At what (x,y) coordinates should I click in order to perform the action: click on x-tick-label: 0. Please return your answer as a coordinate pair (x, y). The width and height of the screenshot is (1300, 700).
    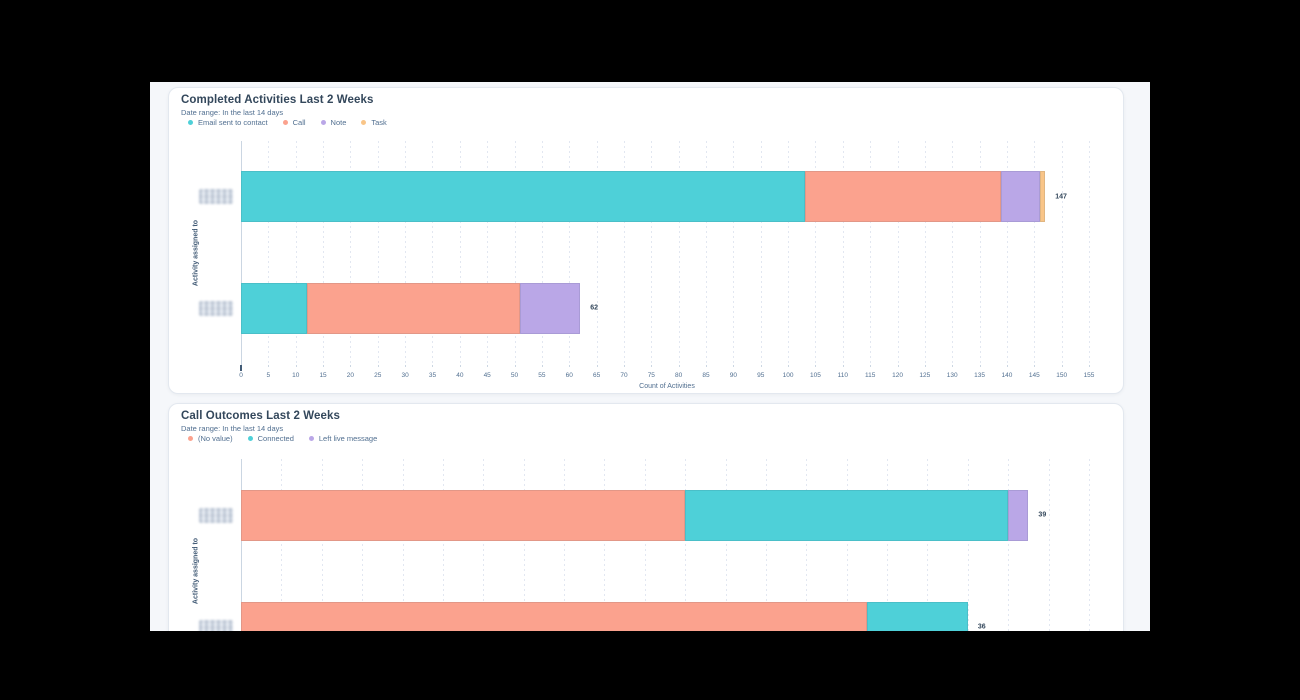
    Looking at the image, I should click on (241, 375).